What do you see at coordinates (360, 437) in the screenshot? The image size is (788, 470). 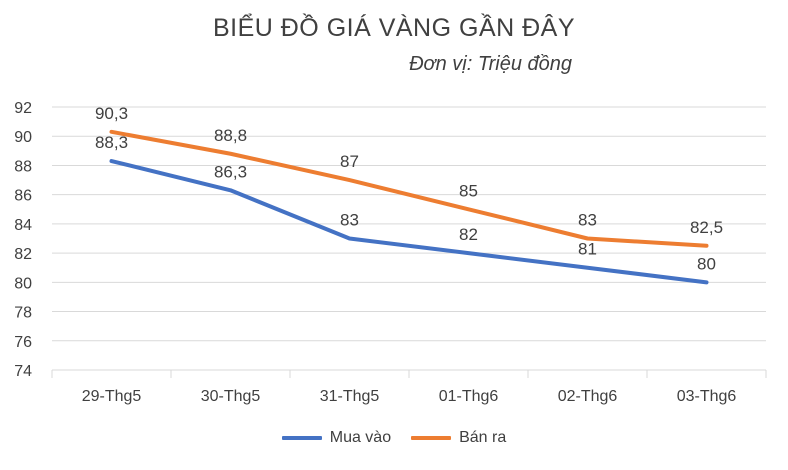 I see `legend-label: Mua vào` at bounding box center [360, 437].